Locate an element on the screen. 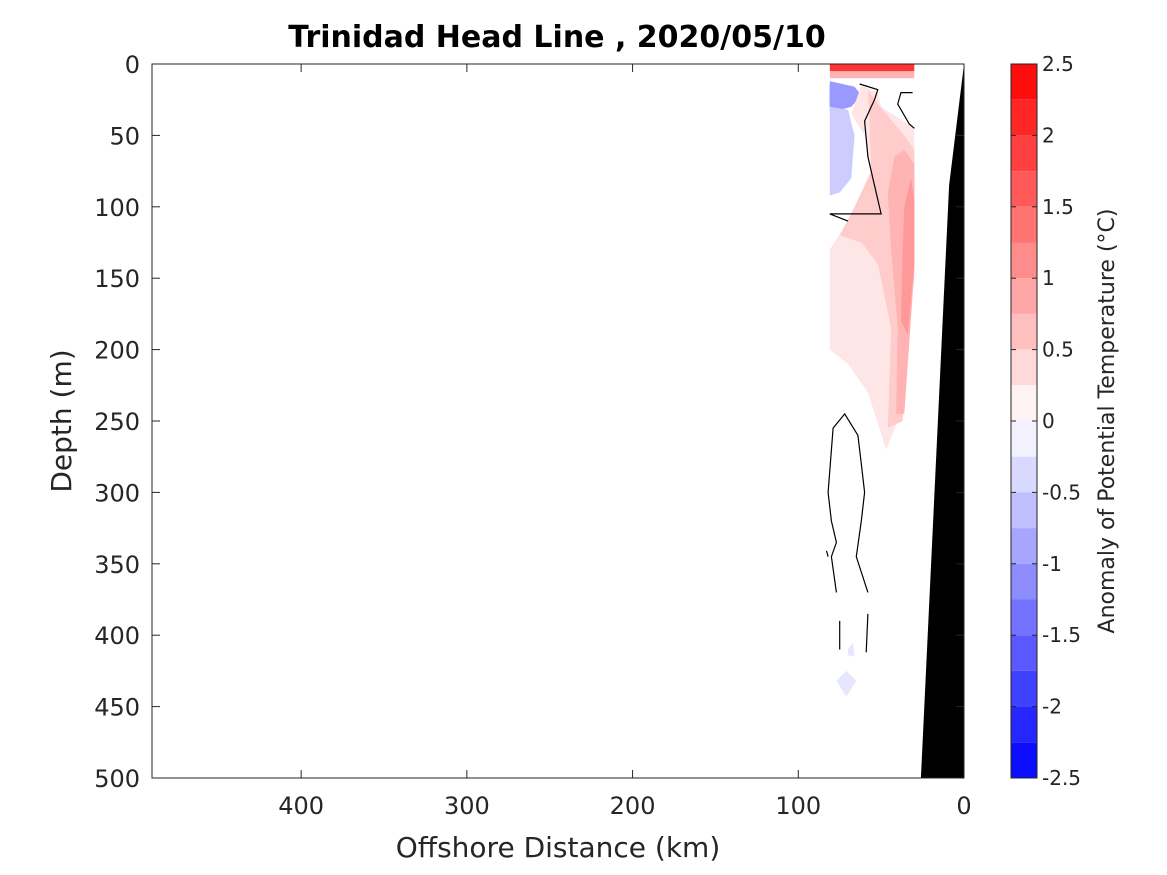  colorbar: 2.5 2 1.5 1 0.5 0 -0.5 -1 -1.5 -2 -2.5 is located at coordinates (1045, 421).